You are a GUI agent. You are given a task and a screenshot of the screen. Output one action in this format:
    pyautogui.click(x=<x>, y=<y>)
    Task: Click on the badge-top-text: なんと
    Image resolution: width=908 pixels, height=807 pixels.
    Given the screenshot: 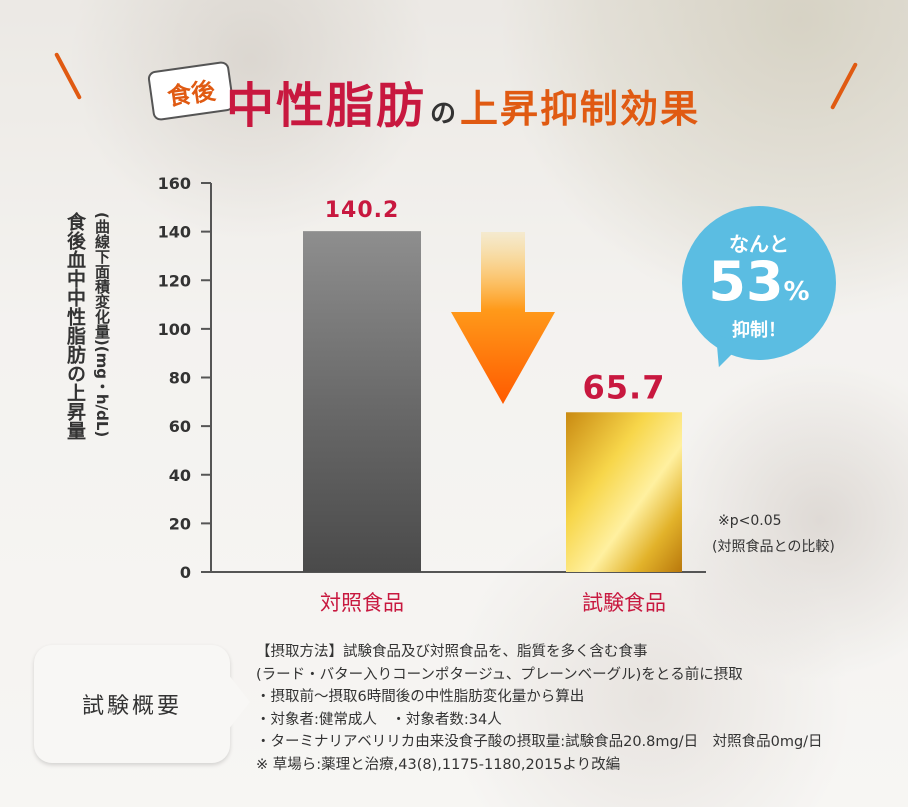 What is the action you would take?
    pyautogui.click(x=759, y=244)
    